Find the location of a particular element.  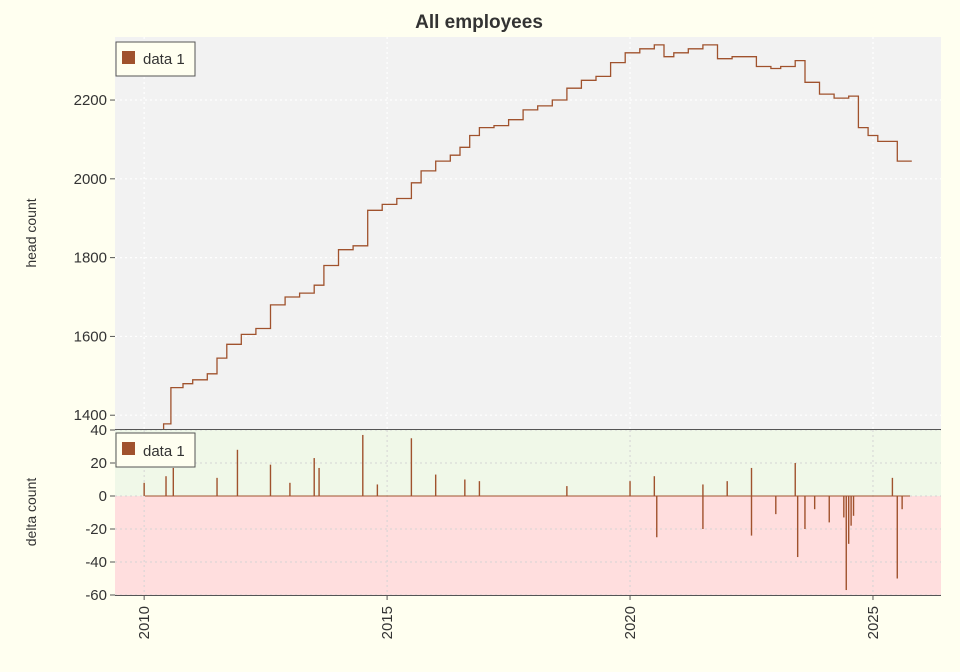

delta-count-legend: data 1 is located at coordinates (155, 450).